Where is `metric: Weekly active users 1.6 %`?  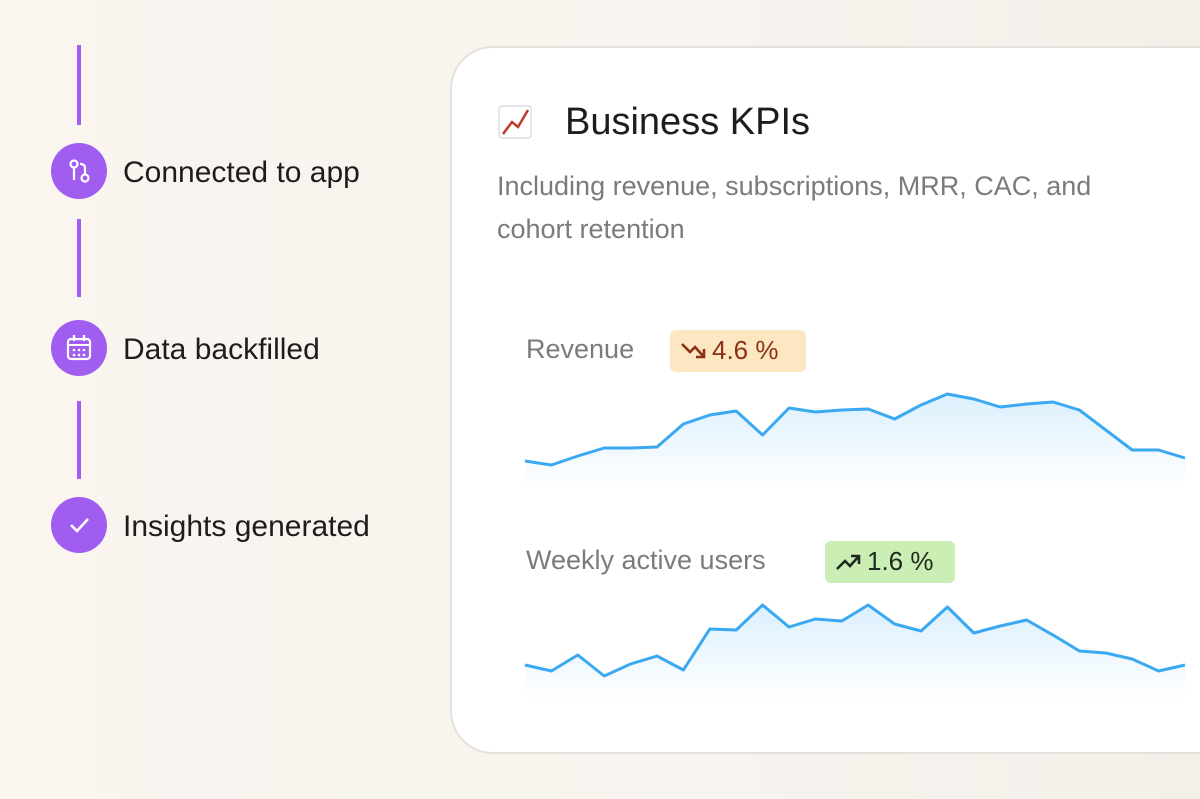 metric: Weekly active users 1.6 % is located at coordinates (855, 620).